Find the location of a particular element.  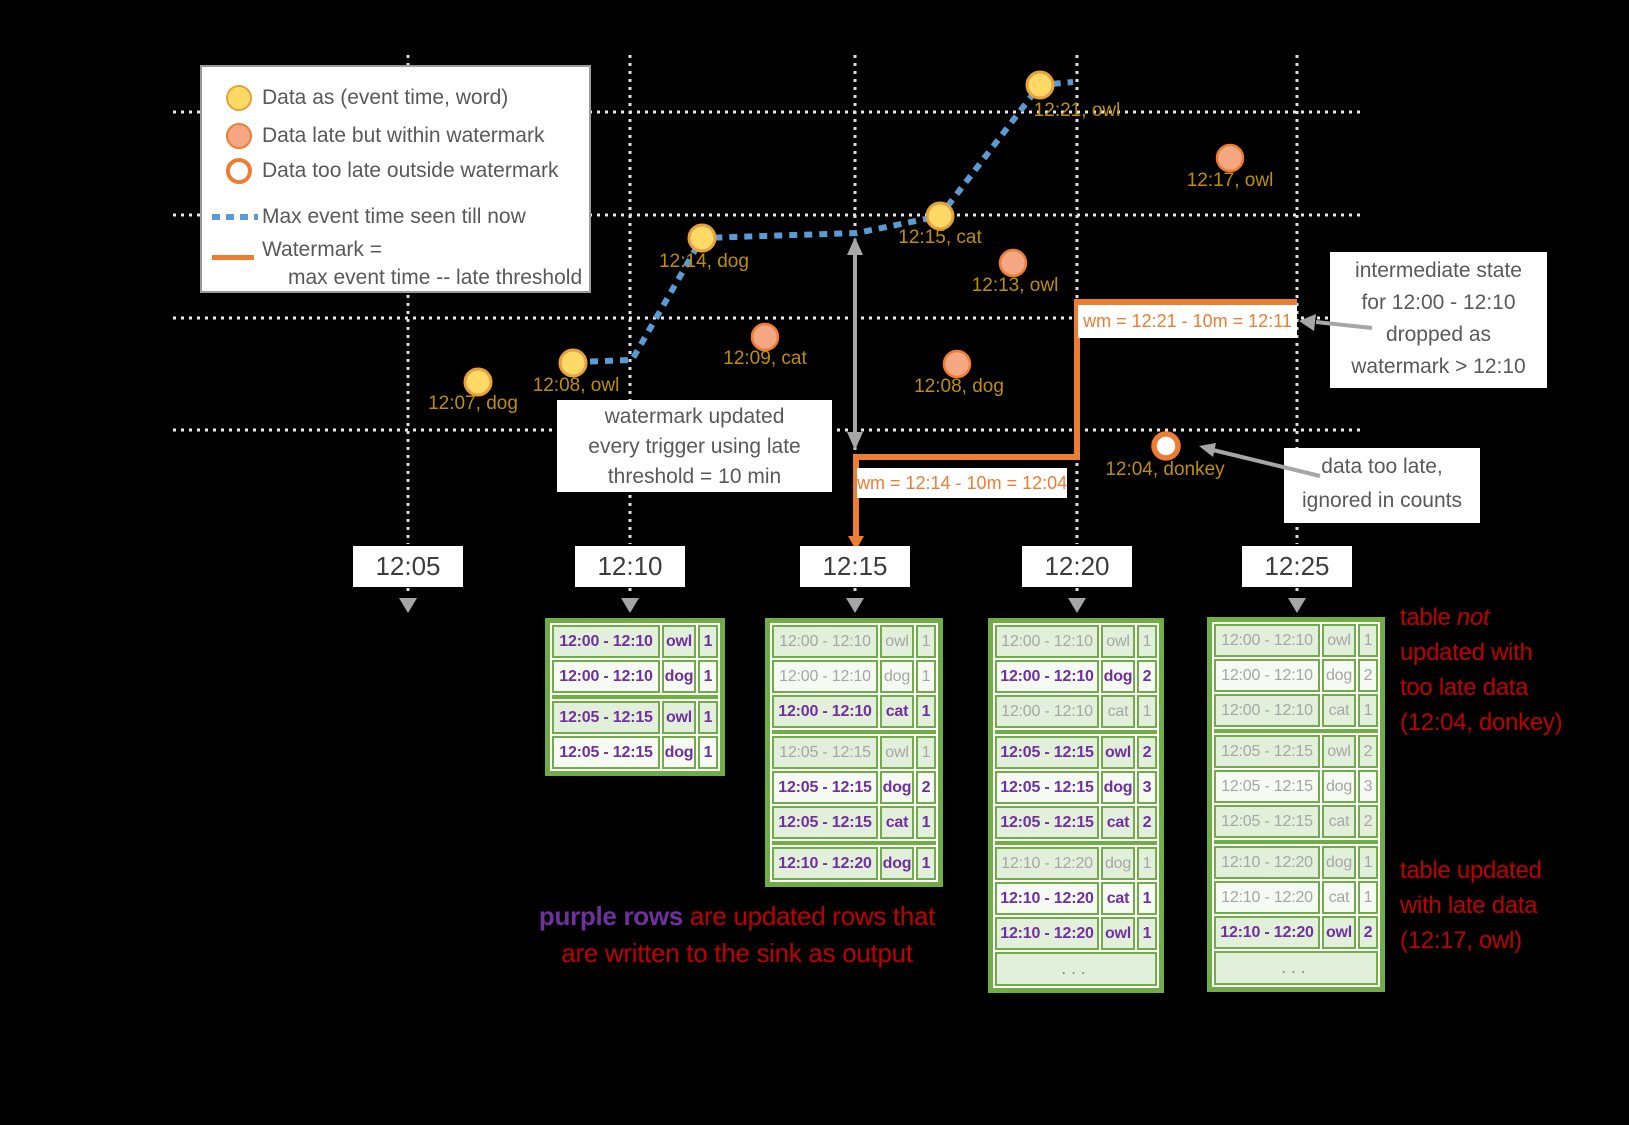

table-row: 12:10 - 12:20 cat 1 is located at coordinates (1296, 897).